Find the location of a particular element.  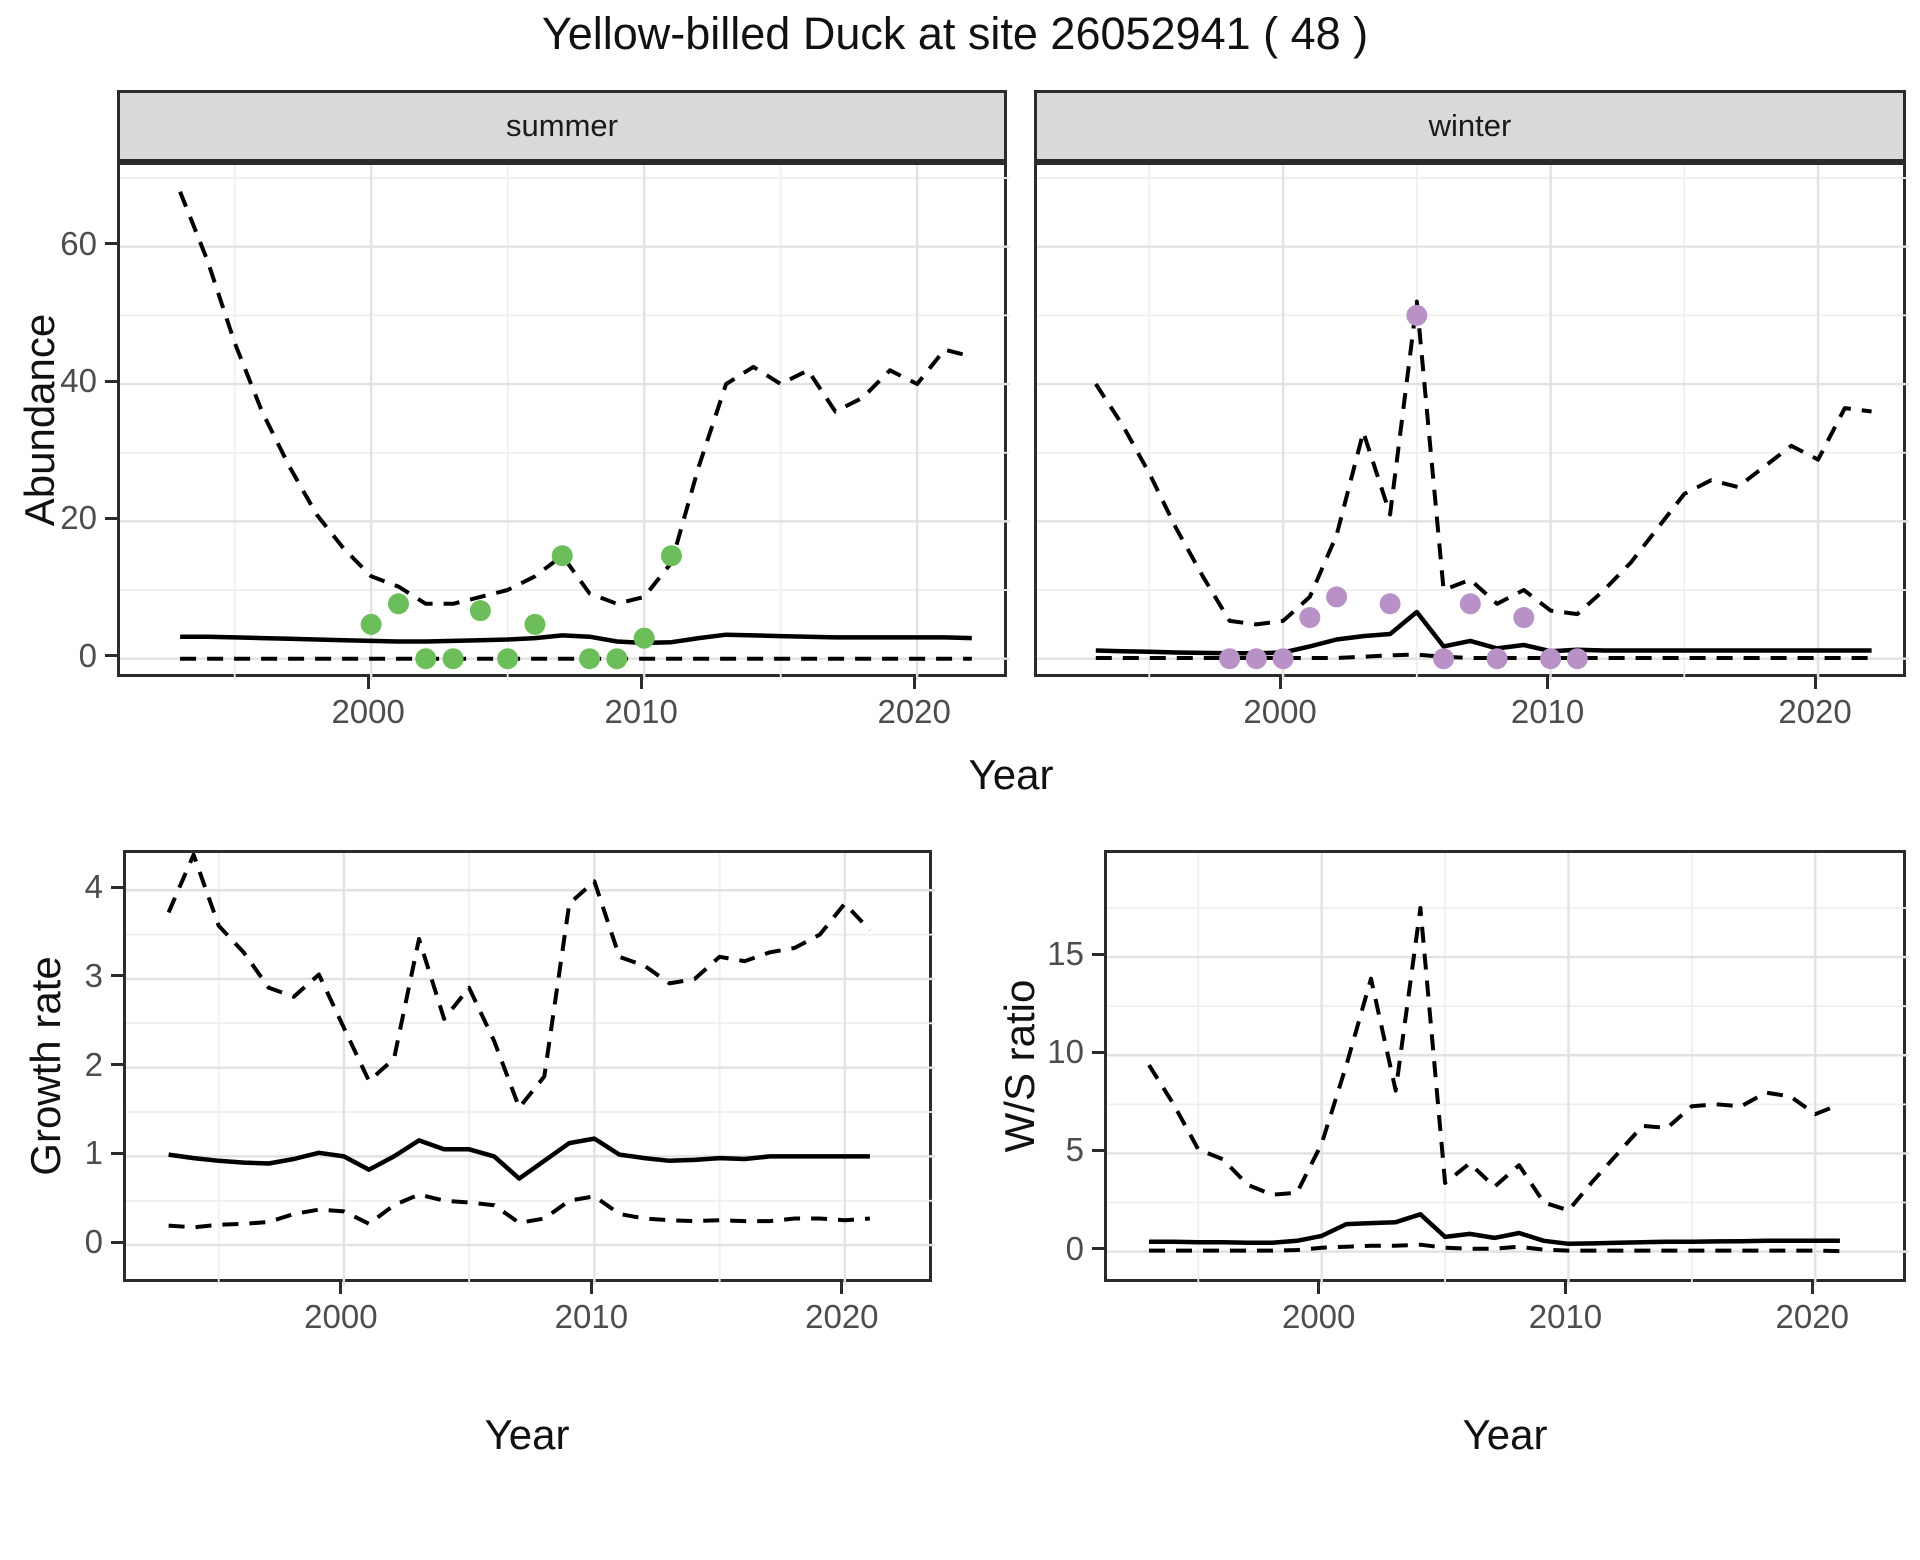

y-tick-label: 60 is located at coordinates (78, 243).